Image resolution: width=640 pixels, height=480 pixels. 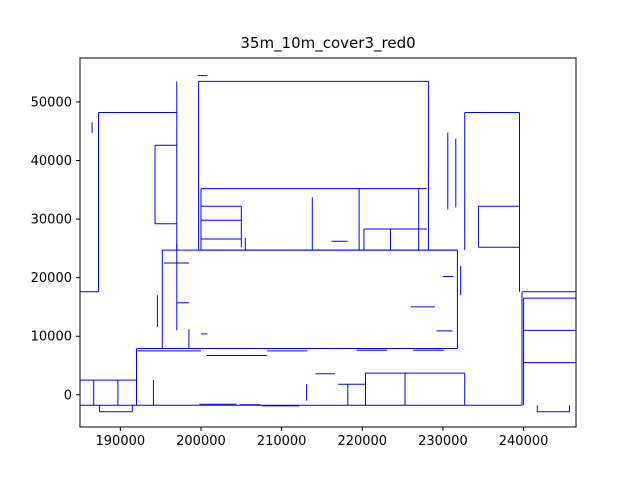 I want to click on x-axis: 190000 200000 210000 220000 230000 240000, so click(x=322, y=438).